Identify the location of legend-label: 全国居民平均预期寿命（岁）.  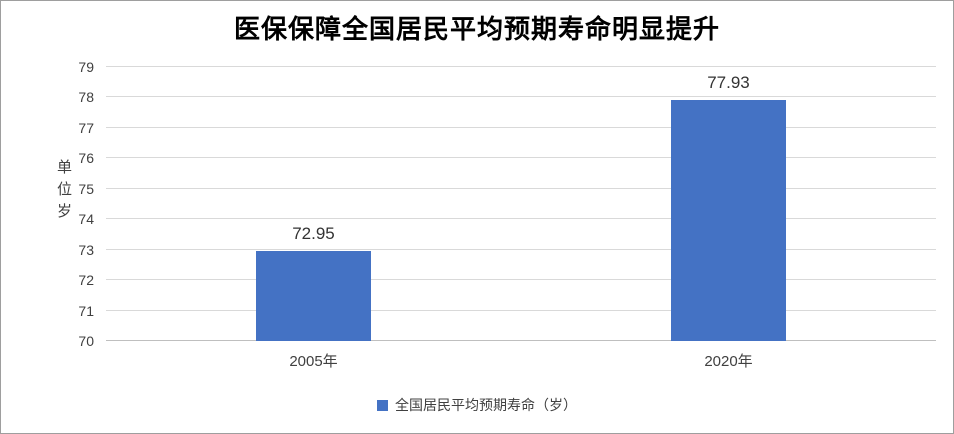
(486, 405).